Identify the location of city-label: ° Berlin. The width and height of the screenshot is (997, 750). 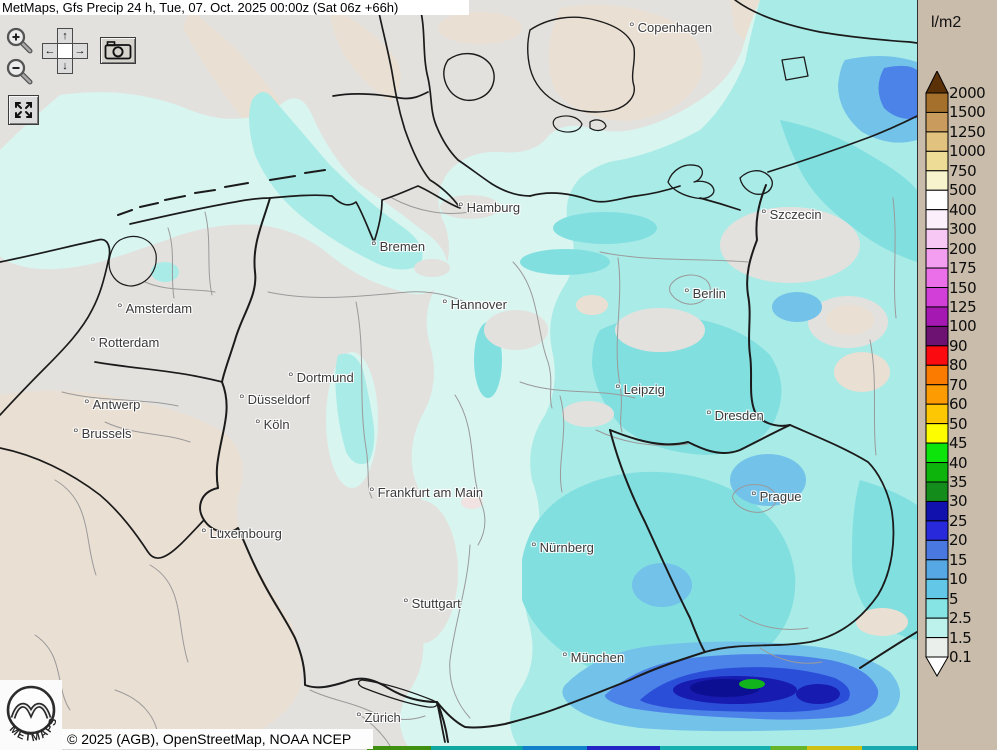
(705, 293).